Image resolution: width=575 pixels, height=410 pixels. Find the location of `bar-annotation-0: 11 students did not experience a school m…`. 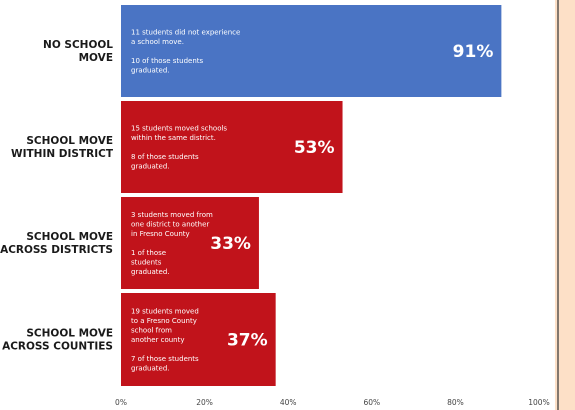

bar-annotation-0: 11 students did not experience a school m… is located at coordinates (185, 51).